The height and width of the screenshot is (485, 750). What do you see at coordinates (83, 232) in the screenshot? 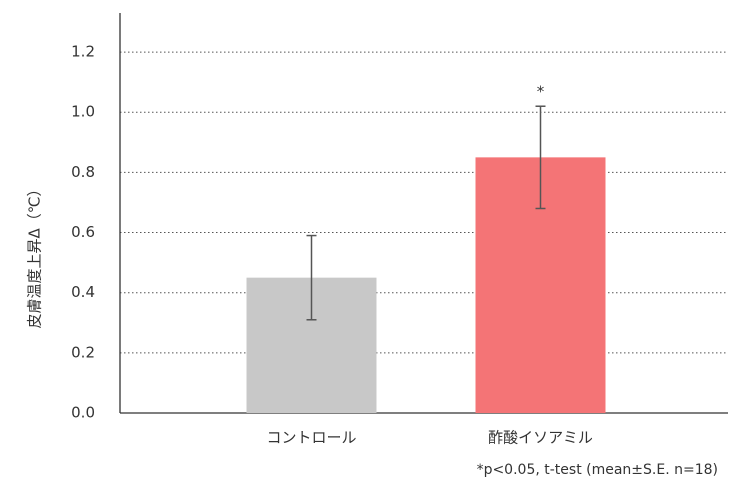
I see `y-tick-label: 0.6` at bounding box center [83, 232].